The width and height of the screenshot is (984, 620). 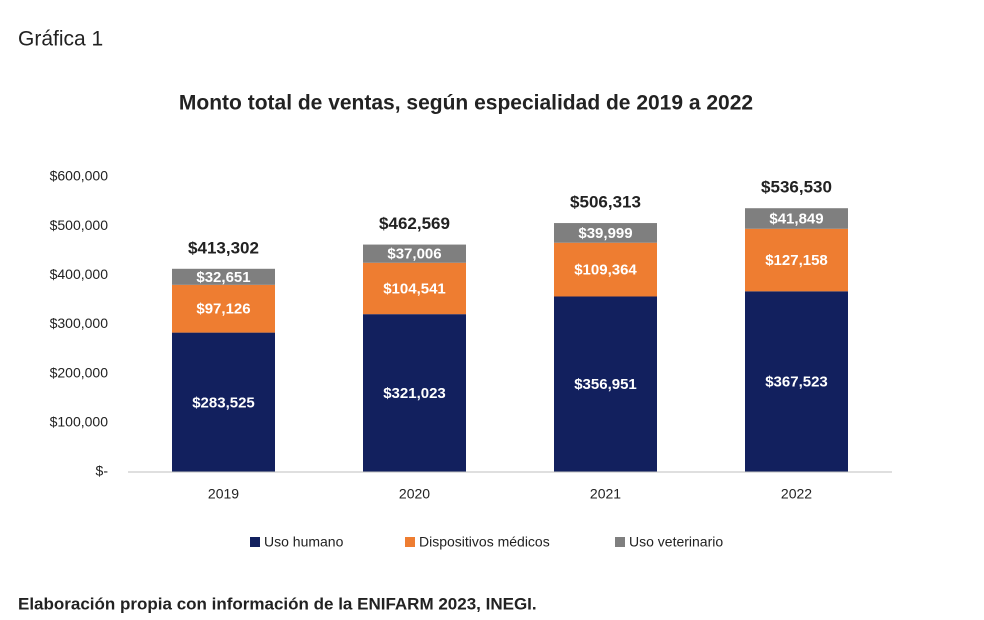 I want to click on data-label: $367,523, so click(x=796, y=382).